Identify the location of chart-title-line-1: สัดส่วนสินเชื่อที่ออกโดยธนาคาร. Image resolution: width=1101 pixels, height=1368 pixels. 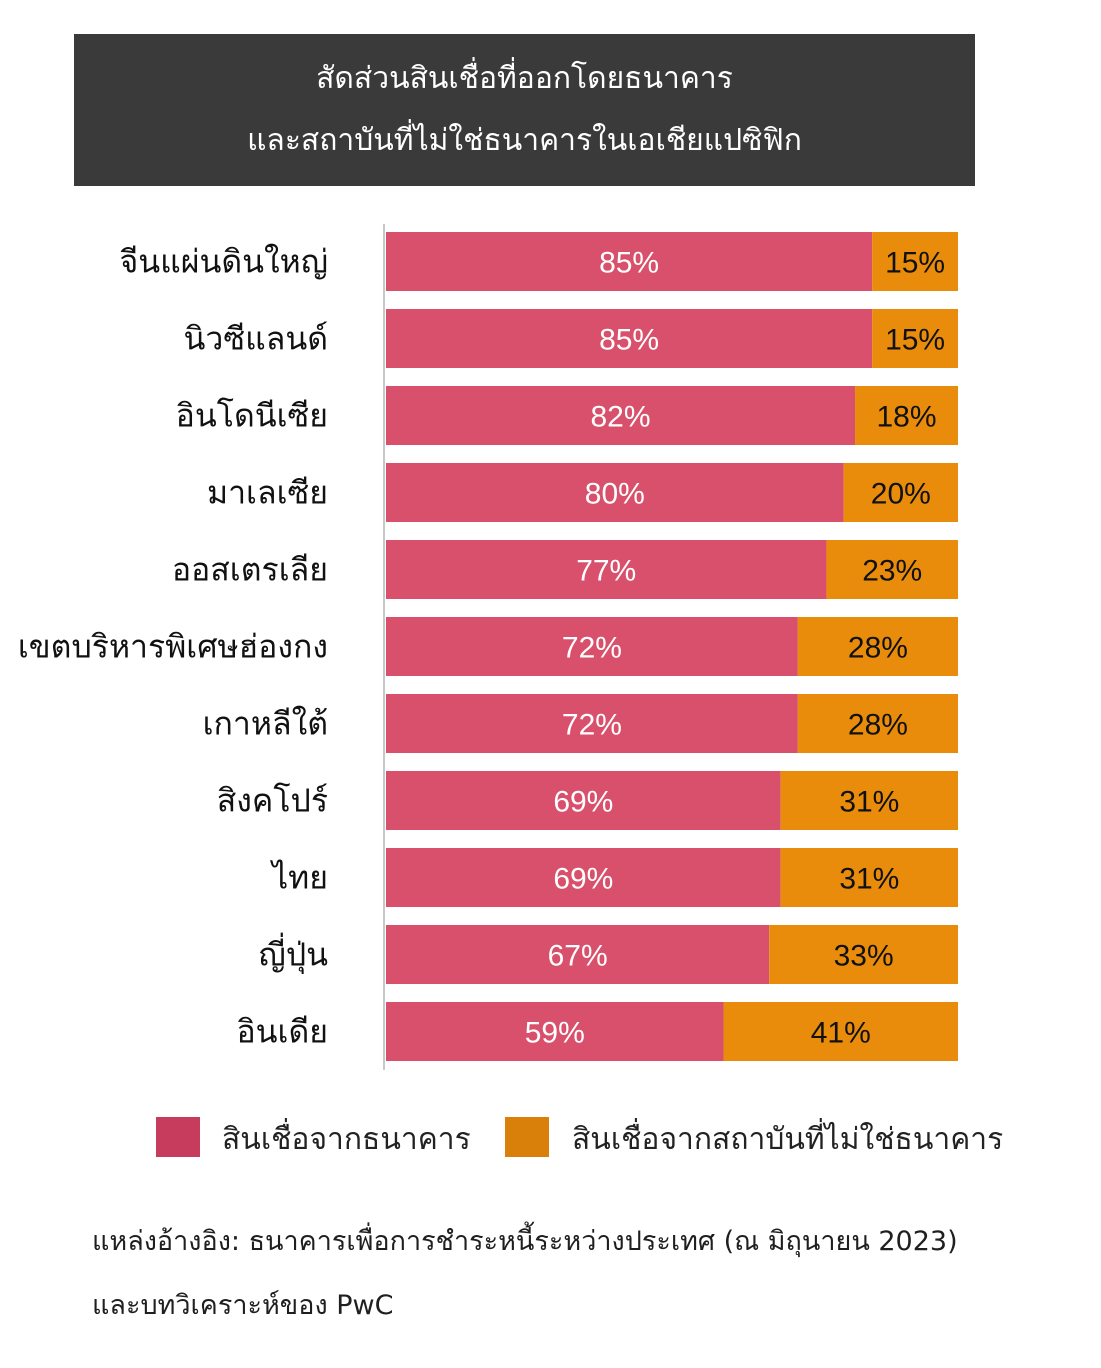
(524, 78).